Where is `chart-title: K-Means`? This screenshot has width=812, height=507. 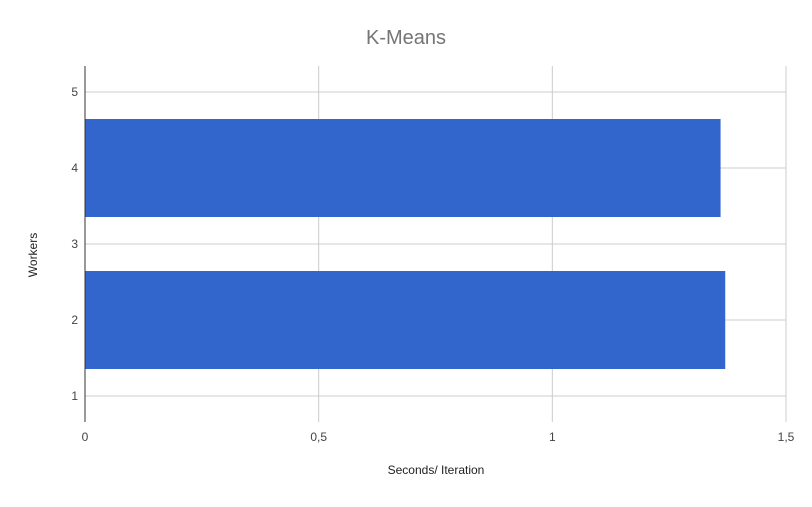 chart-title: K-Means is located at coordinates (406, 38).